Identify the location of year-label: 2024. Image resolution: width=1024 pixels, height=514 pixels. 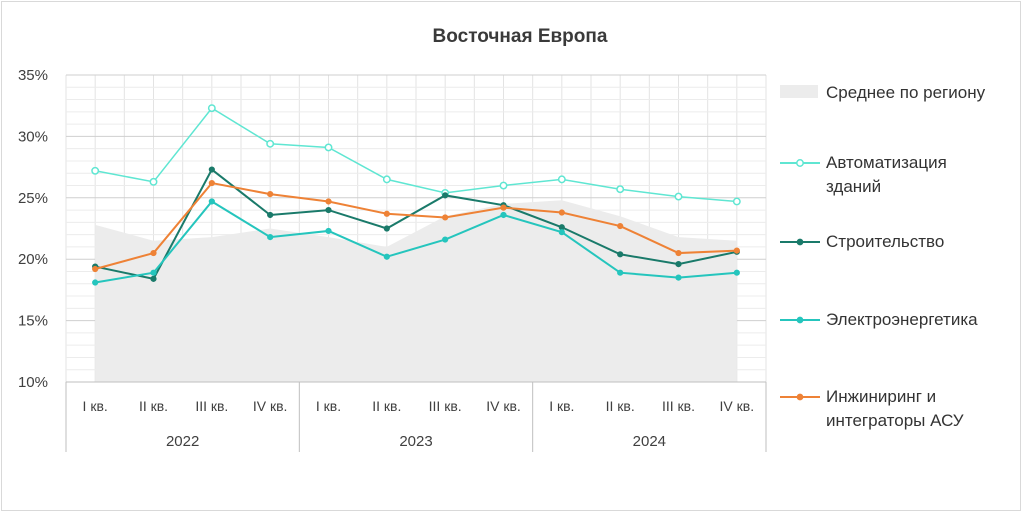
(649, 441).